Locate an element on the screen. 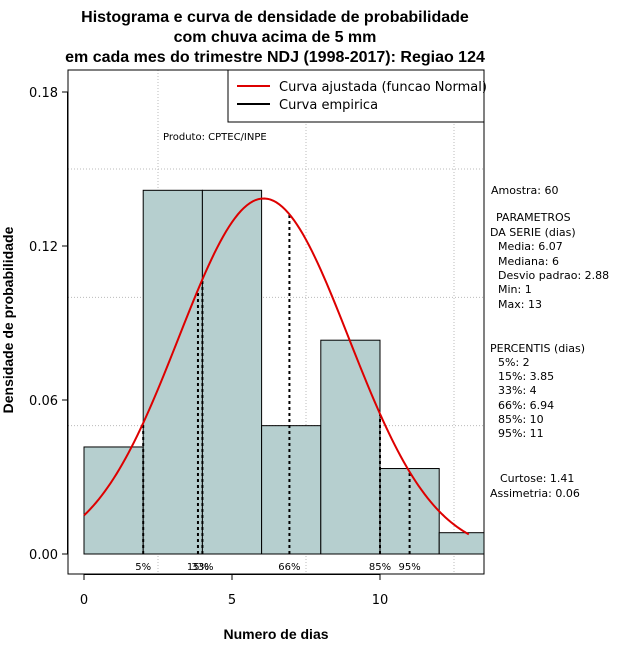 This screenshot has height=660, width=640. stats-param: Min: 1 is located at coordinates (515, 289).